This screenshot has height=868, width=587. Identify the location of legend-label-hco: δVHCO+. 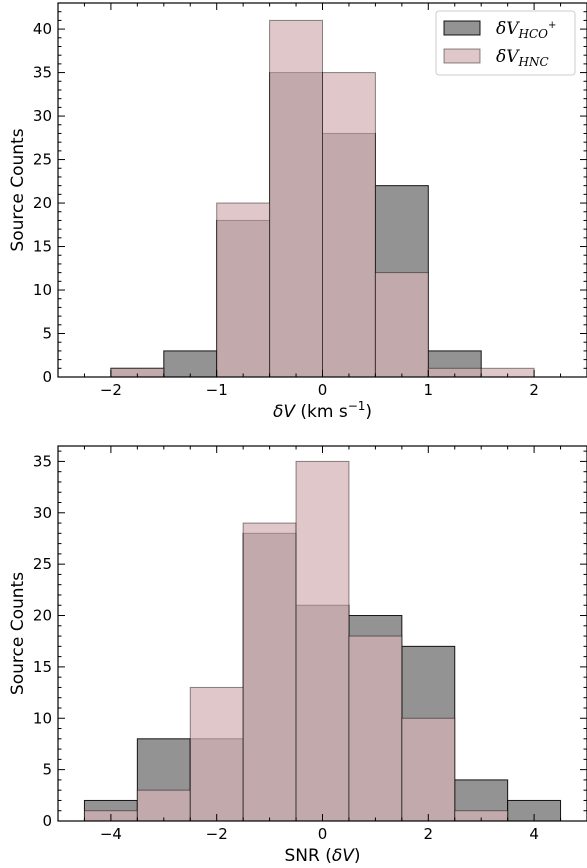
(526, 30).